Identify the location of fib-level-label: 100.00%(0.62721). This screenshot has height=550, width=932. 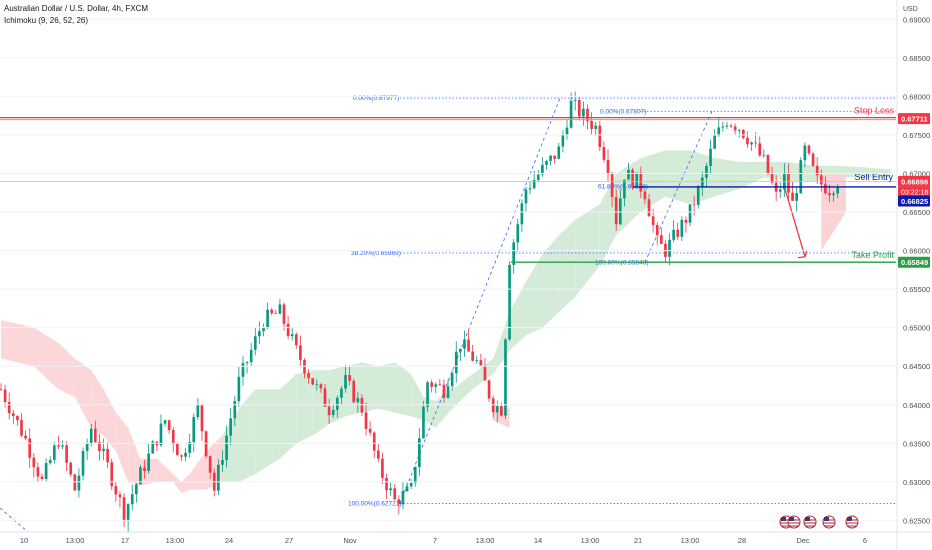
(375, 503).